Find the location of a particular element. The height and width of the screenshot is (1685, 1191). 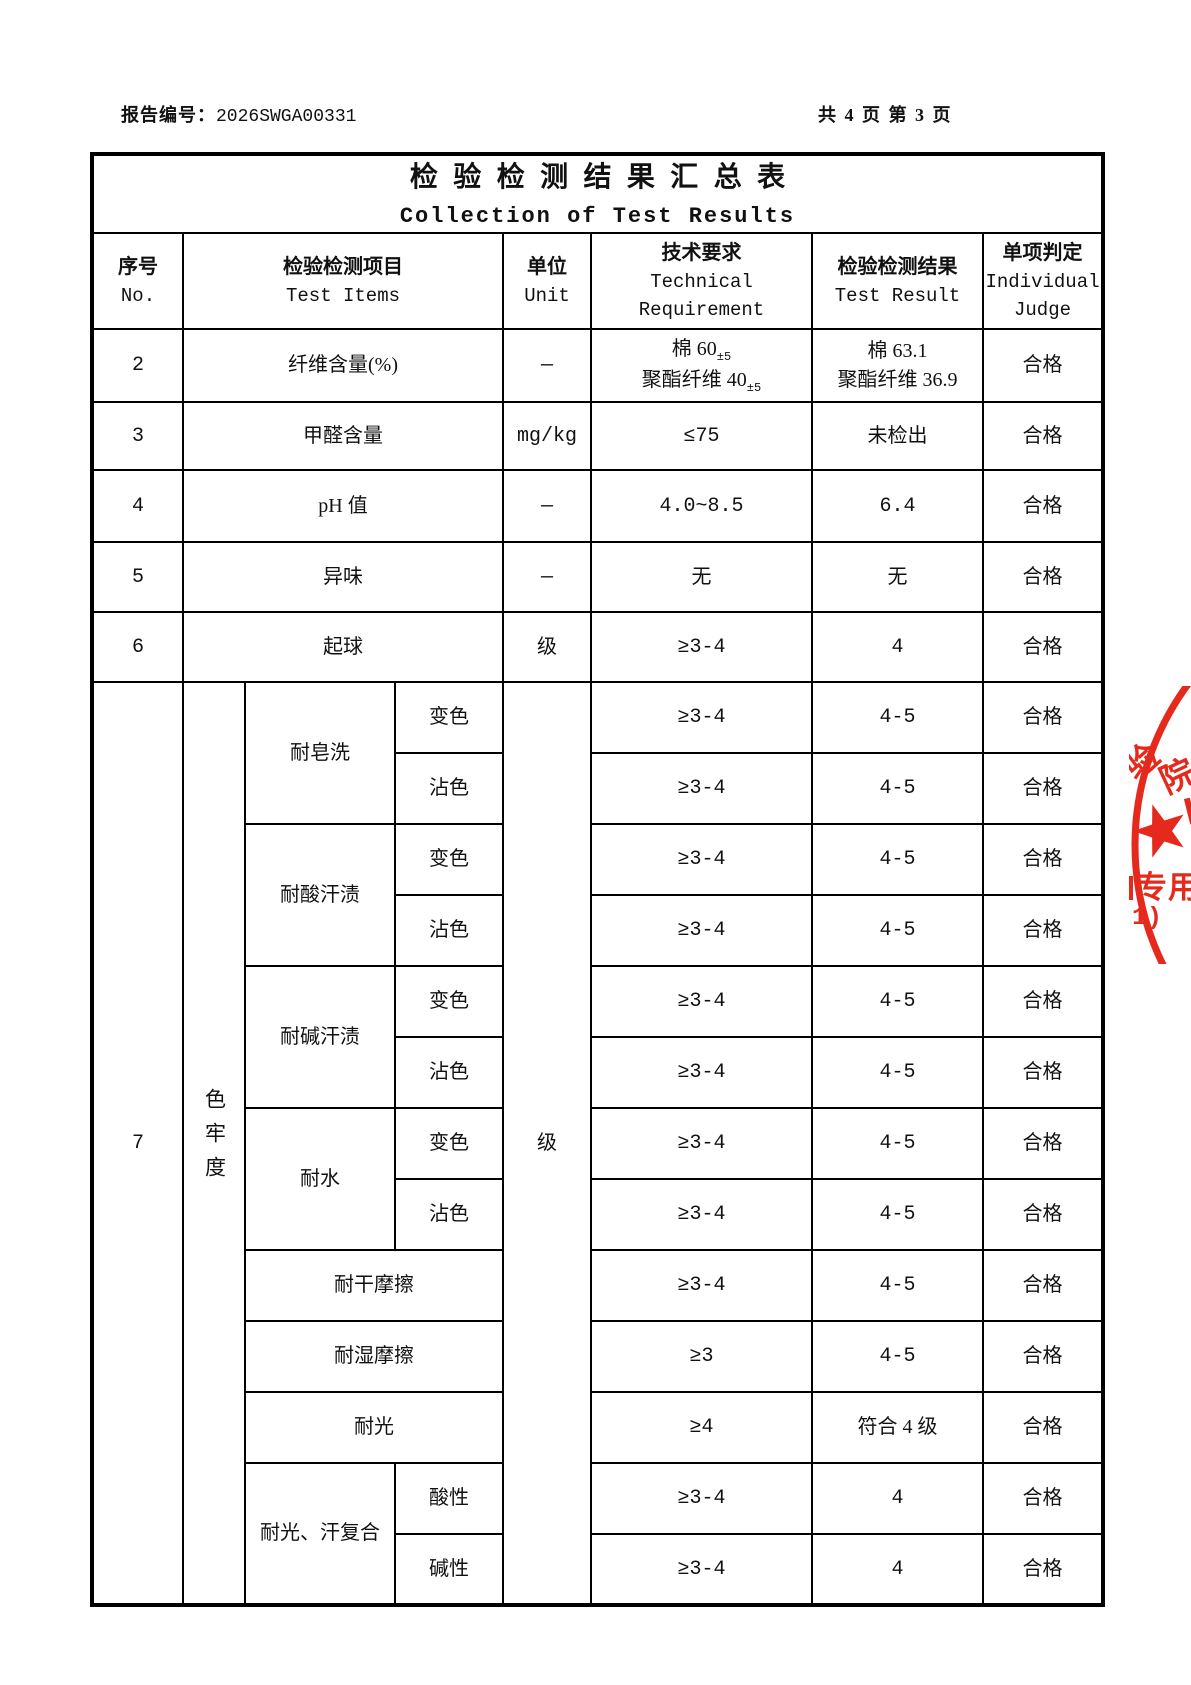

row-no-cell: 4 is located at coordinates (137, 506).